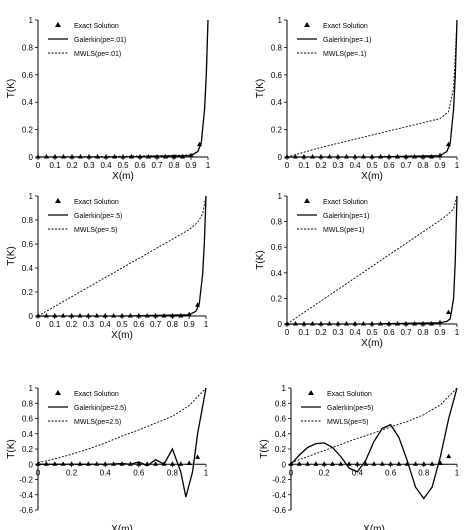 This screenshot has height=530, width=474. I want to click on legend-entry-label: MWLS(pe=5), so click(347, 422).